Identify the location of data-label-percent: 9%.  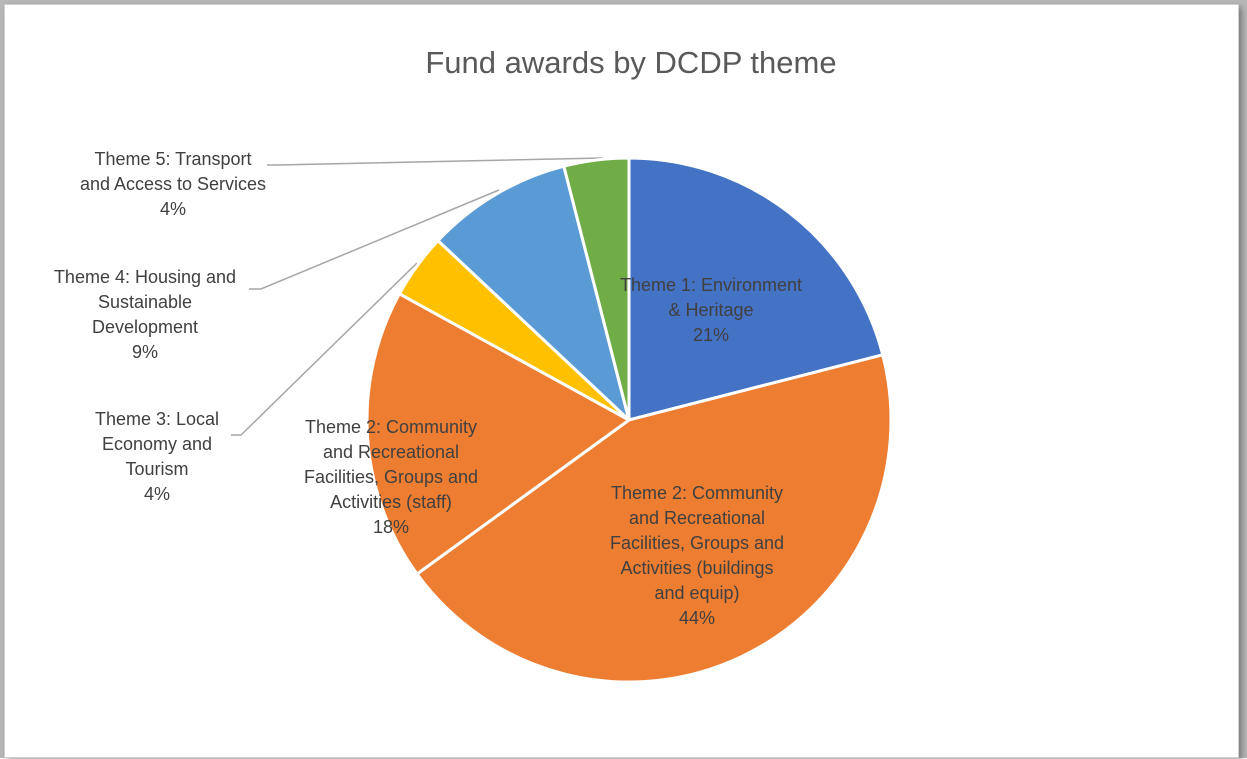
(145, 352).